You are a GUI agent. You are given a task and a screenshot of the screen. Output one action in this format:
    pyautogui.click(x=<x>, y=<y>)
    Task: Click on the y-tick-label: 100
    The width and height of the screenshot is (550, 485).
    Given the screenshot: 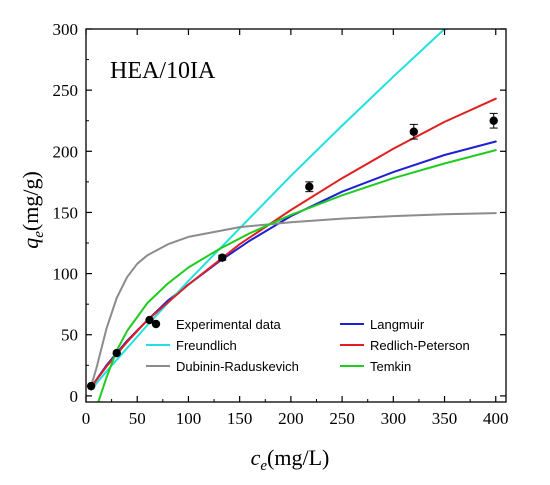 What is the action you would take?
    pyautogui.click(x=66, y=274)
    